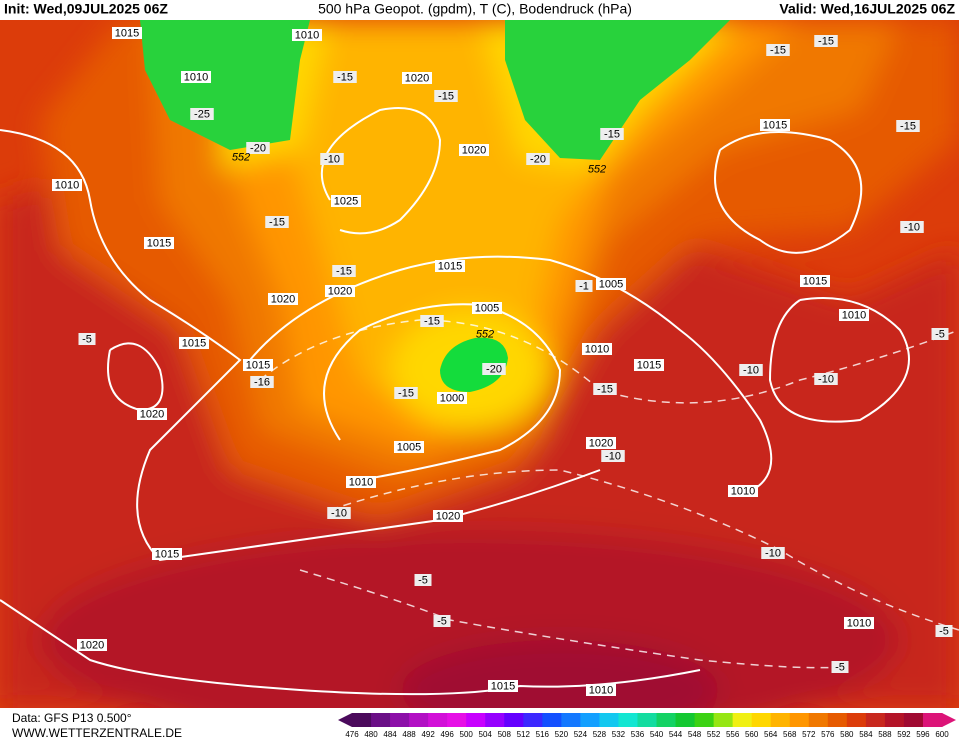 This screenshot has width=959, height=741. What do you see at coordinates (904, 734) in the screenshot?
I see `legend-tick-label: 592` at bounding box center [904, 734].